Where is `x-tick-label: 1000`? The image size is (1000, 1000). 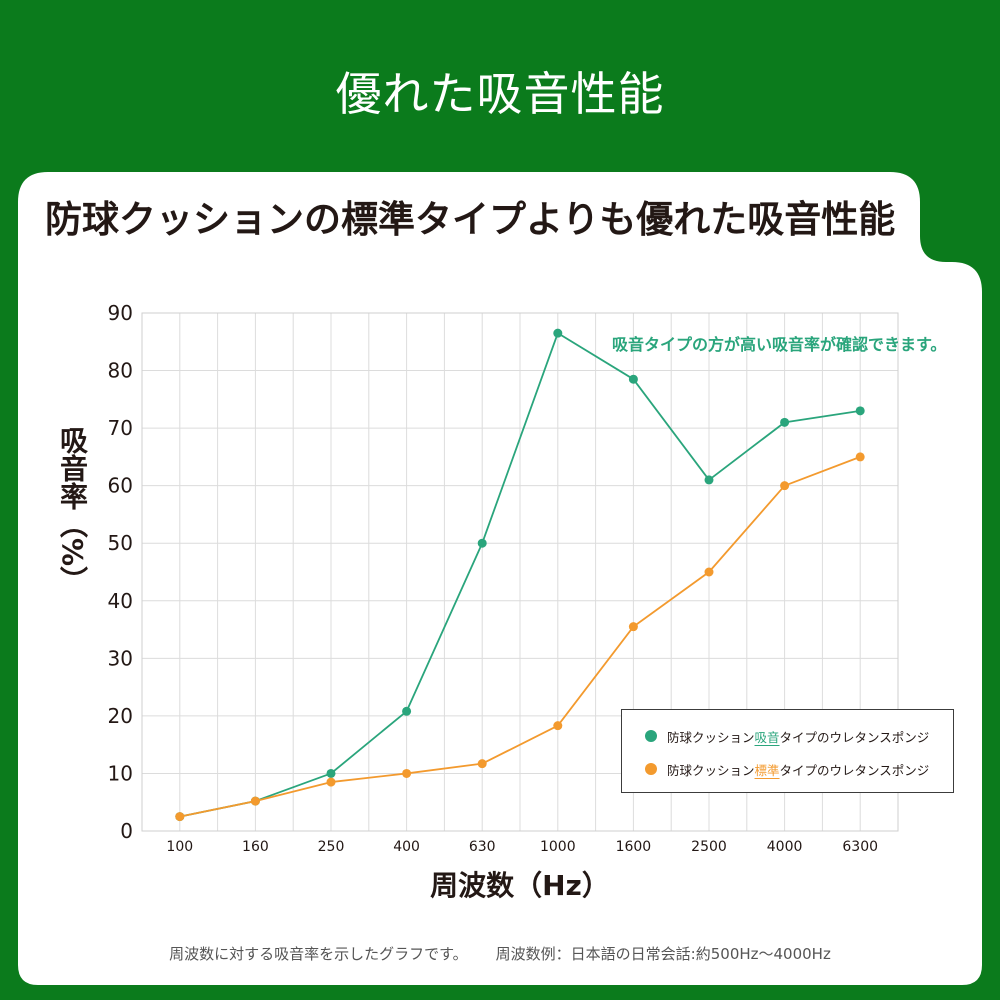
x-tick-label: 1000 is located at coordinates (558, 847).